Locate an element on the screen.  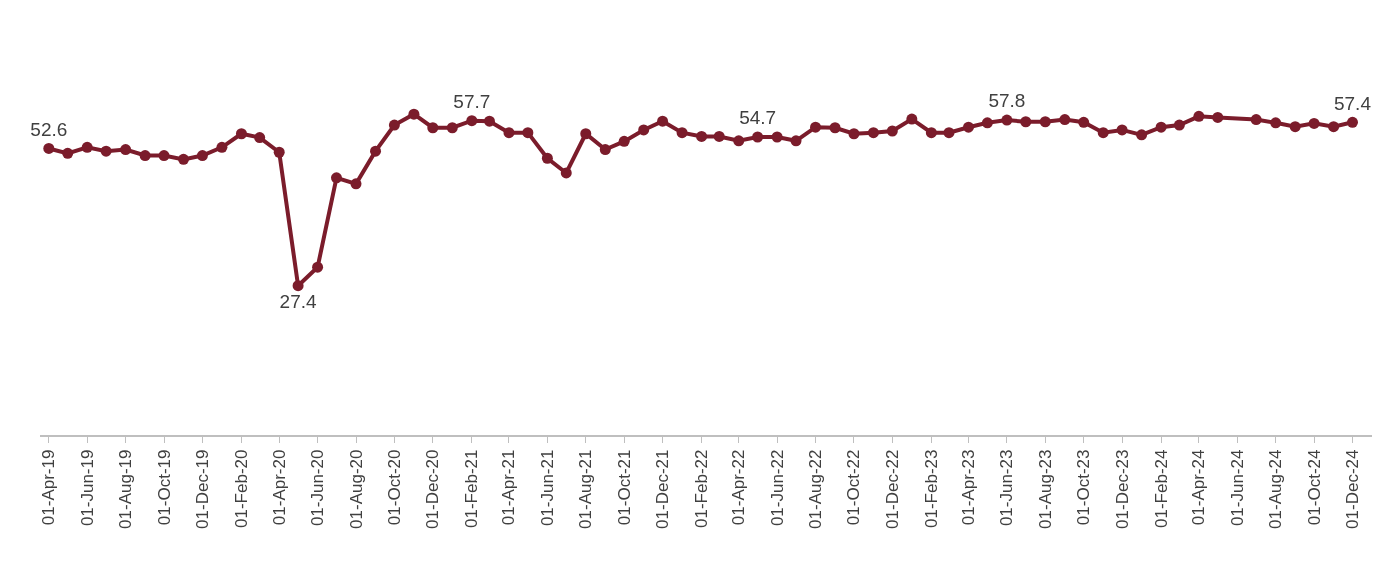
x-tick-label: 01-Dec-21 is located at coordinates (663, 489).